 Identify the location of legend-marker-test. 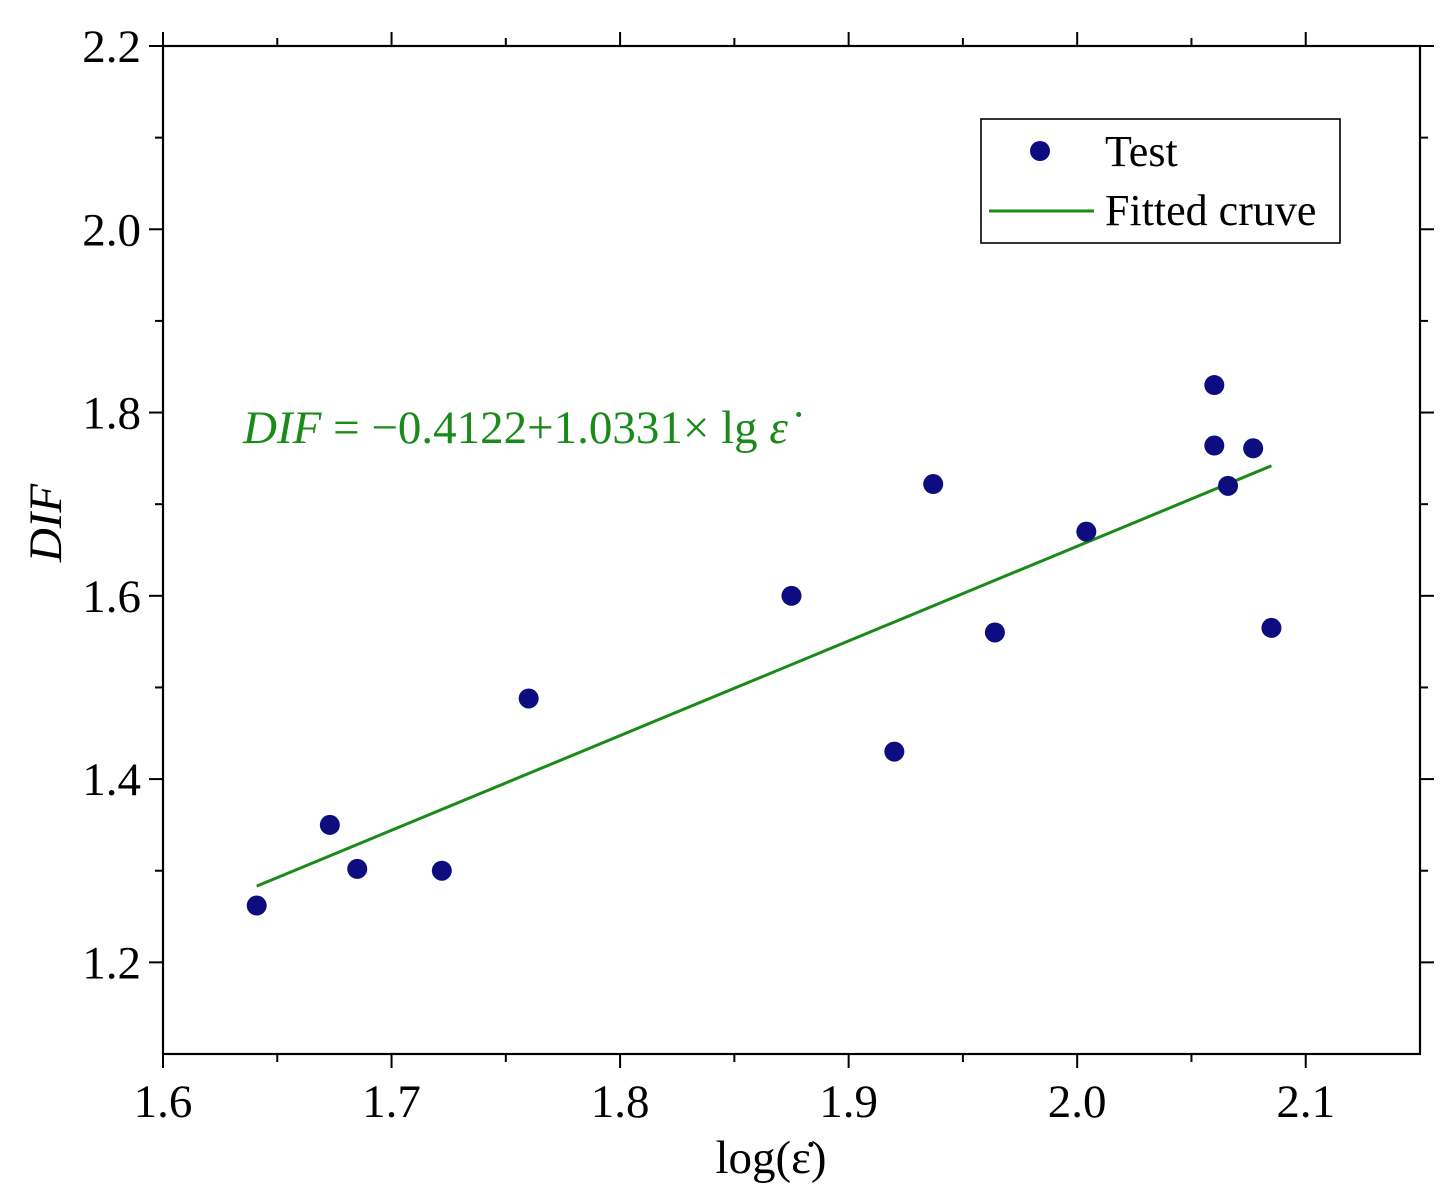
(1040, 151).